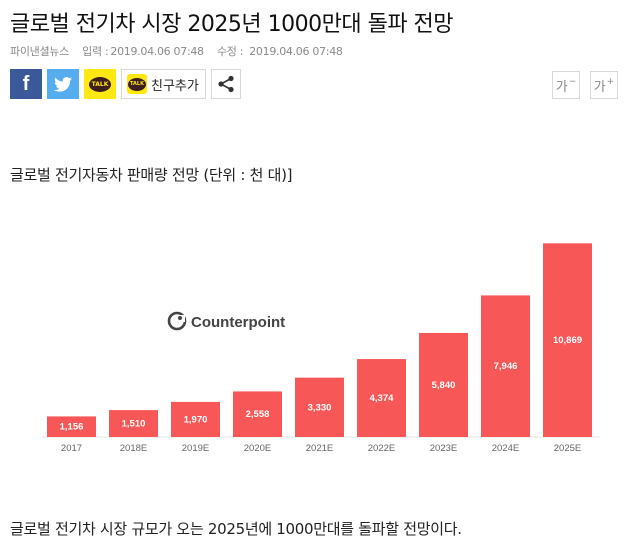 Image resolution: width=632 pixels, height=550 pixels. I want to click on x-tick-2017: 2017, so click(71, 448).